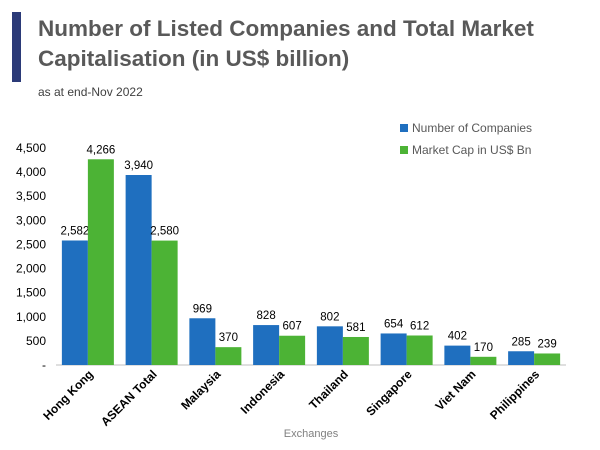  I want to click on x-category-label: Hong Kong, so click(68, 395).